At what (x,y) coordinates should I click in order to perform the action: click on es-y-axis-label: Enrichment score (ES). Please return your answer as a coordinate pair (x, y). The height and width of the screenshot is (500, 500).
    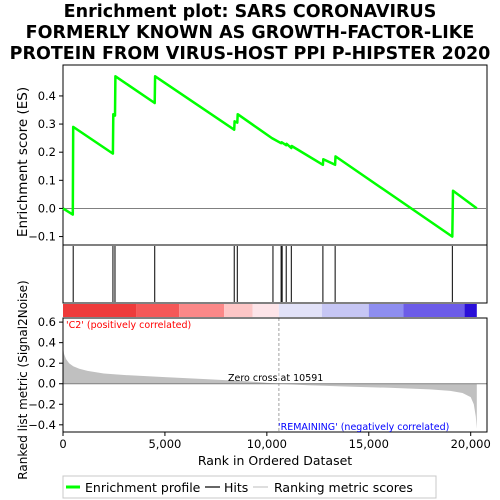
    Looking at the image, I should click on (23, 162).